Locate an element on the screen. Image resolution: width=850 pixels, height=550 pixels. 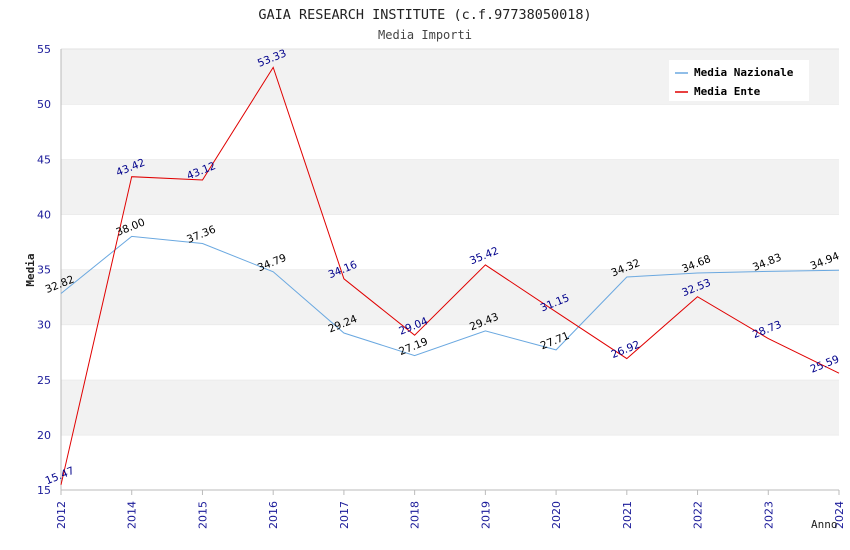
x-tick-label: 2016 is located at coordinates (273, 515).